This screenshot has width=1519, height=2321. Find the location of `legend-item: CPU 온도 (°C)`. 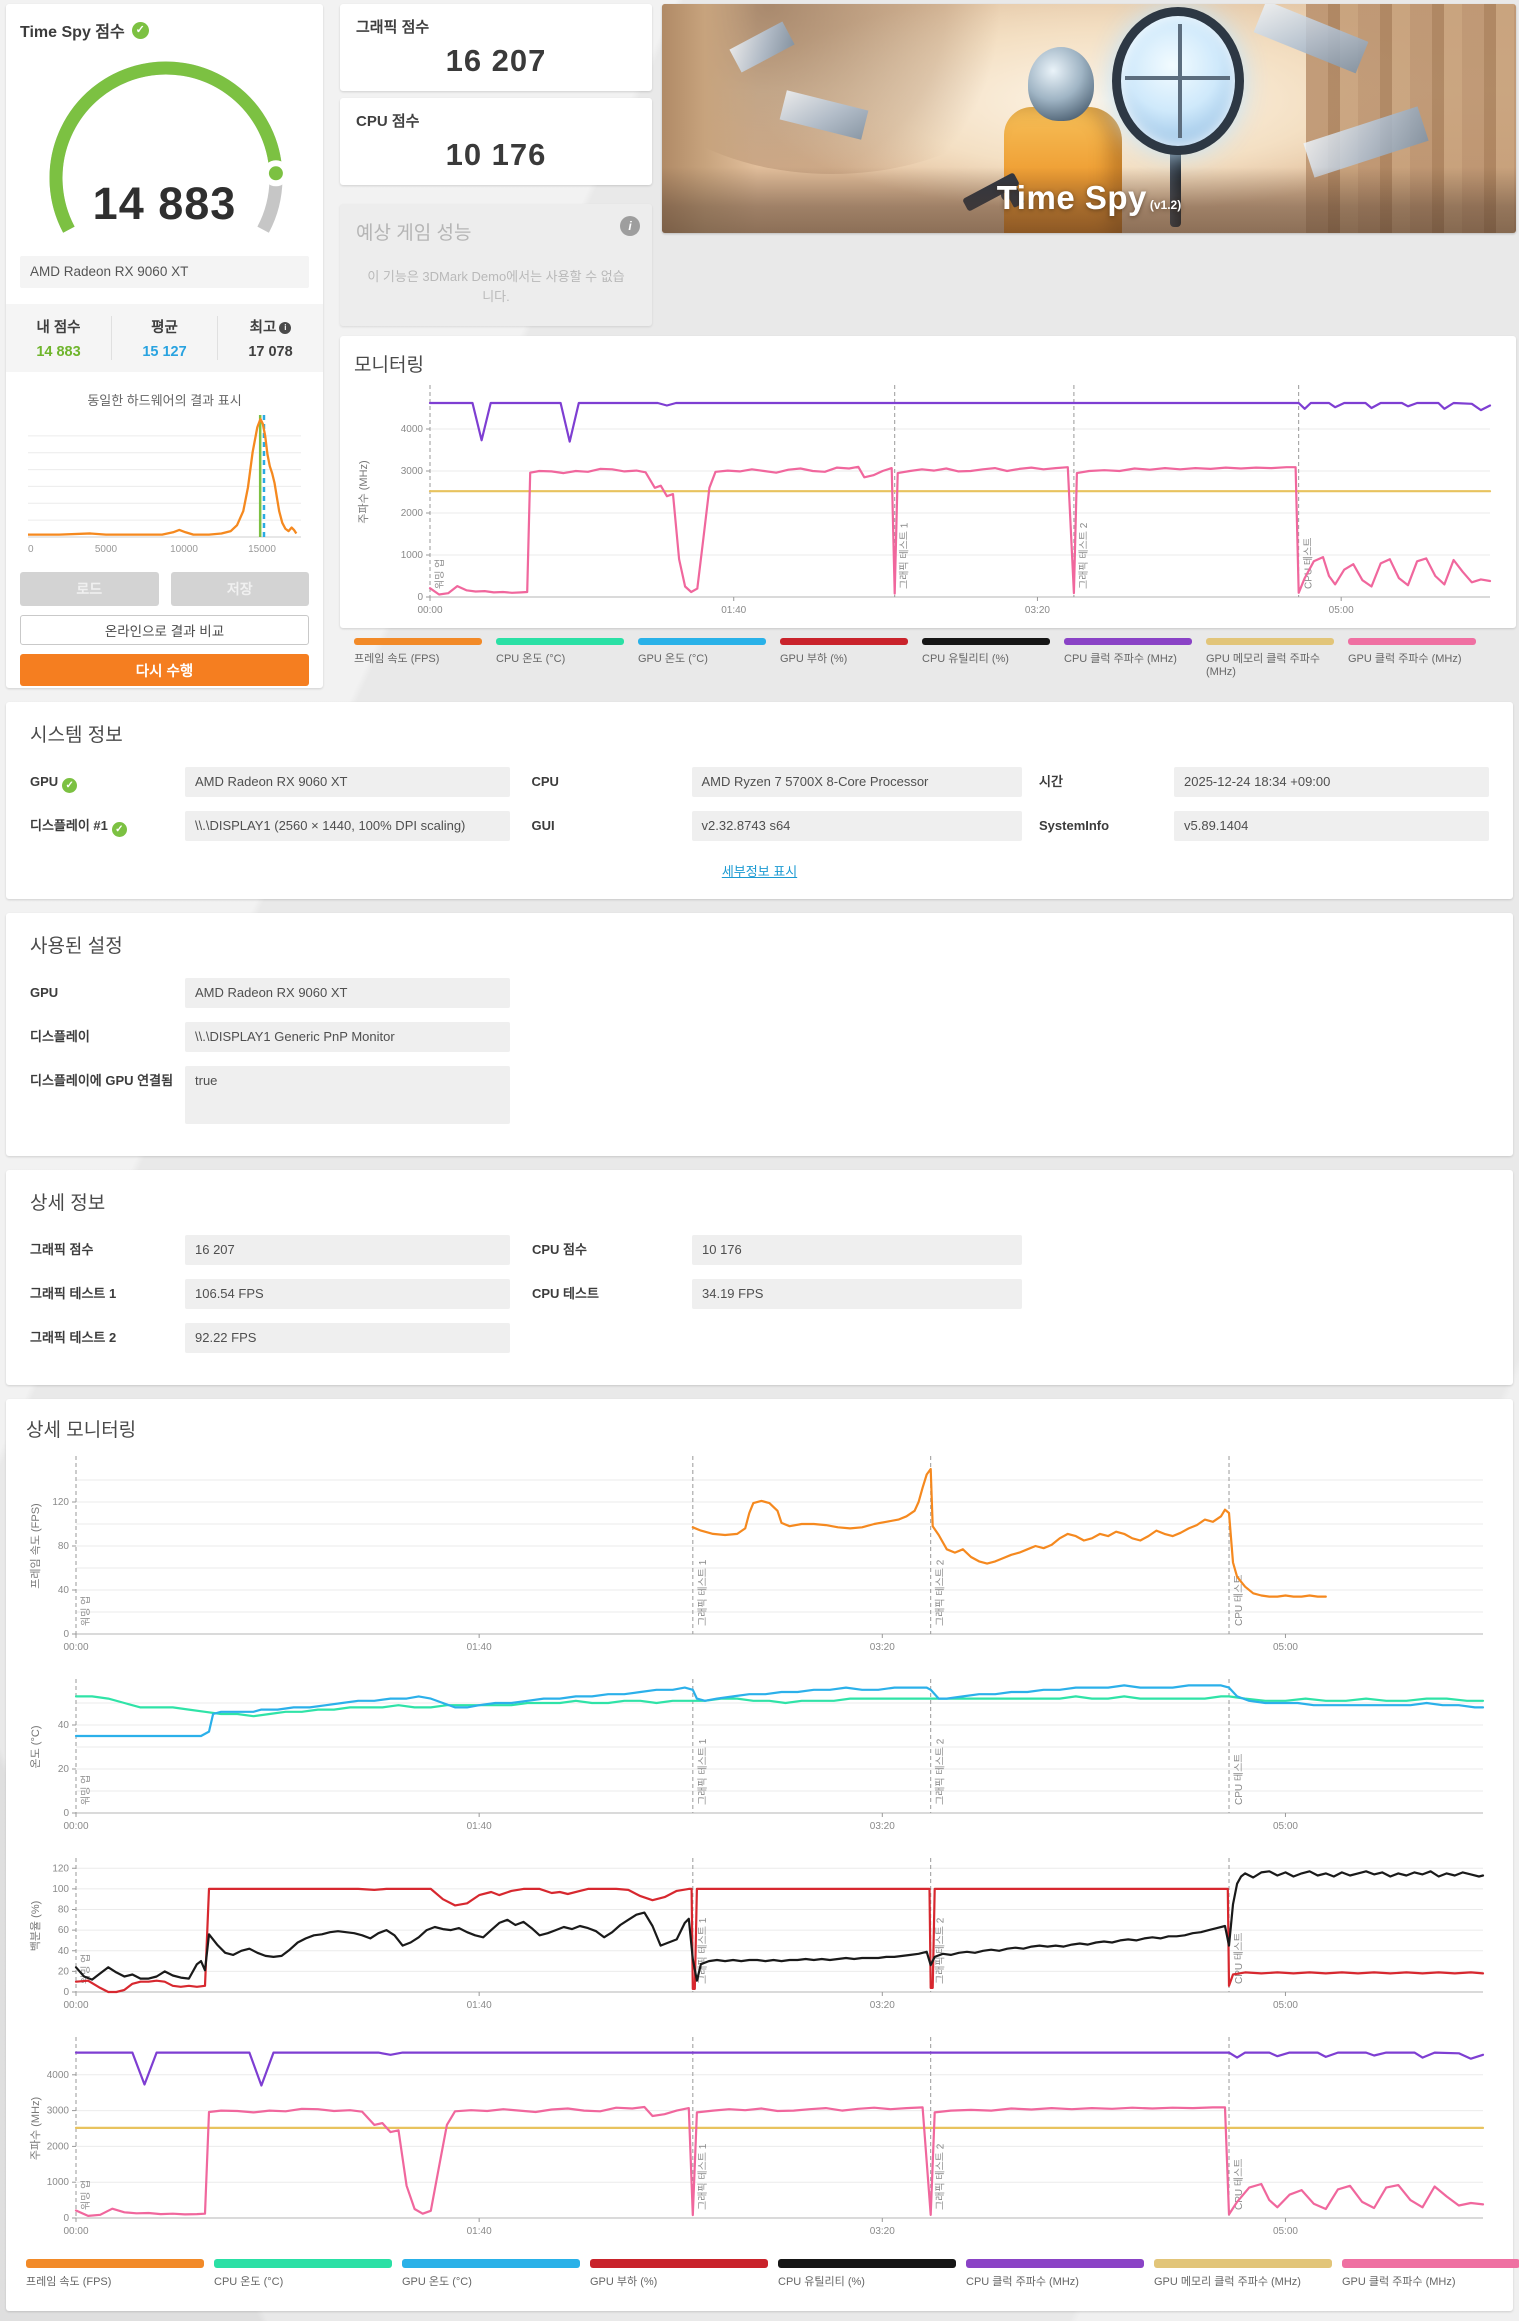

legend-item: CPU 온도 (°C) is located at coordinates (567, 658).